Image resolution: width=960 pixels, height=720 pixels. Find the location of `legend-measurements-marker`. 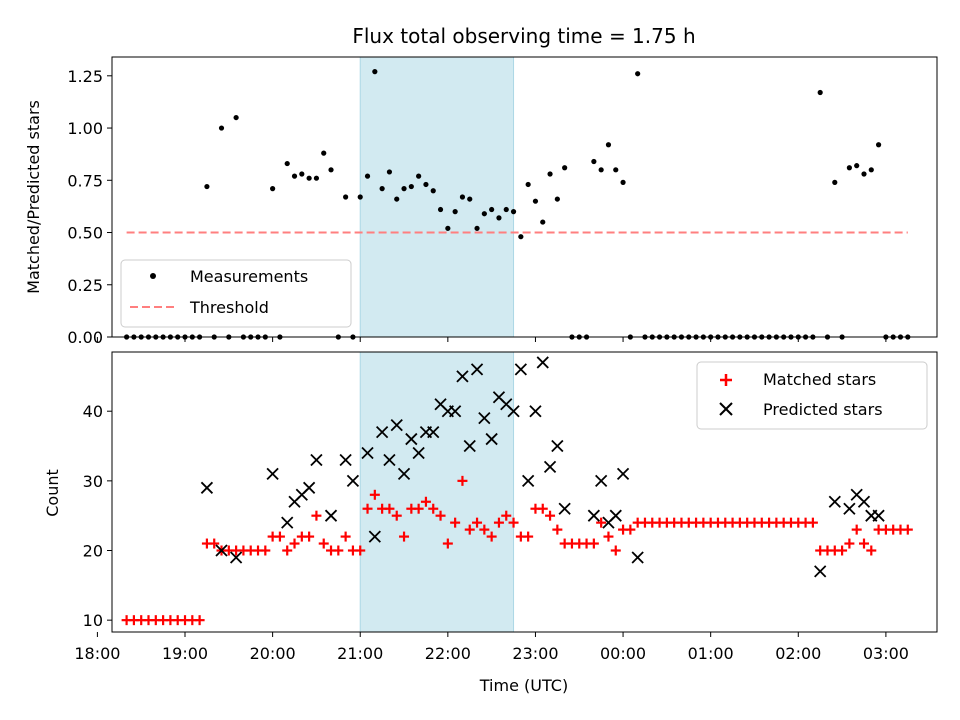

legend-measurements-marker is located at coordinates (153, 276).